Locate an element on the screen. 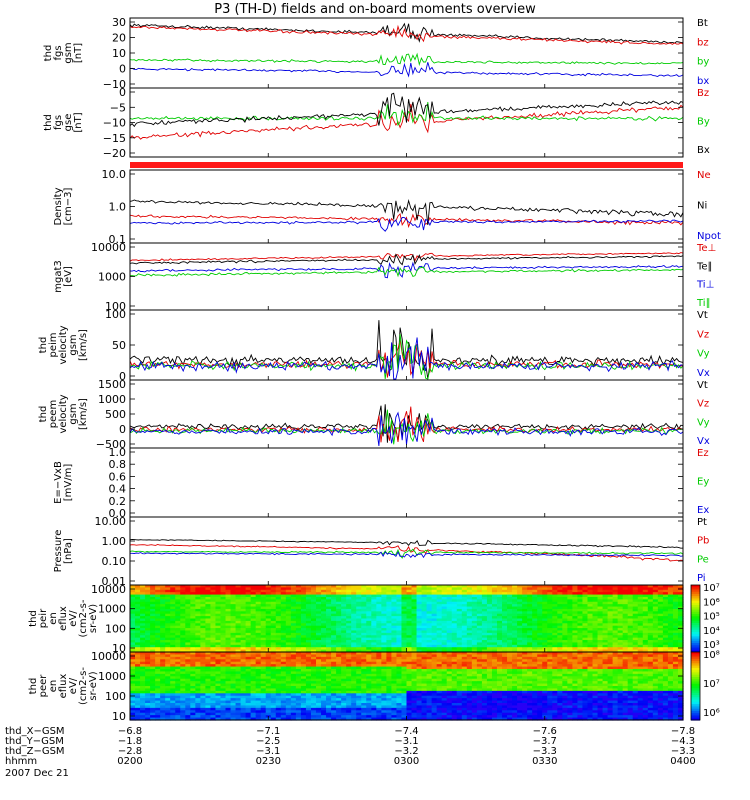  colorbar-tick: 10⁴ is located at coordinates (711, 631).